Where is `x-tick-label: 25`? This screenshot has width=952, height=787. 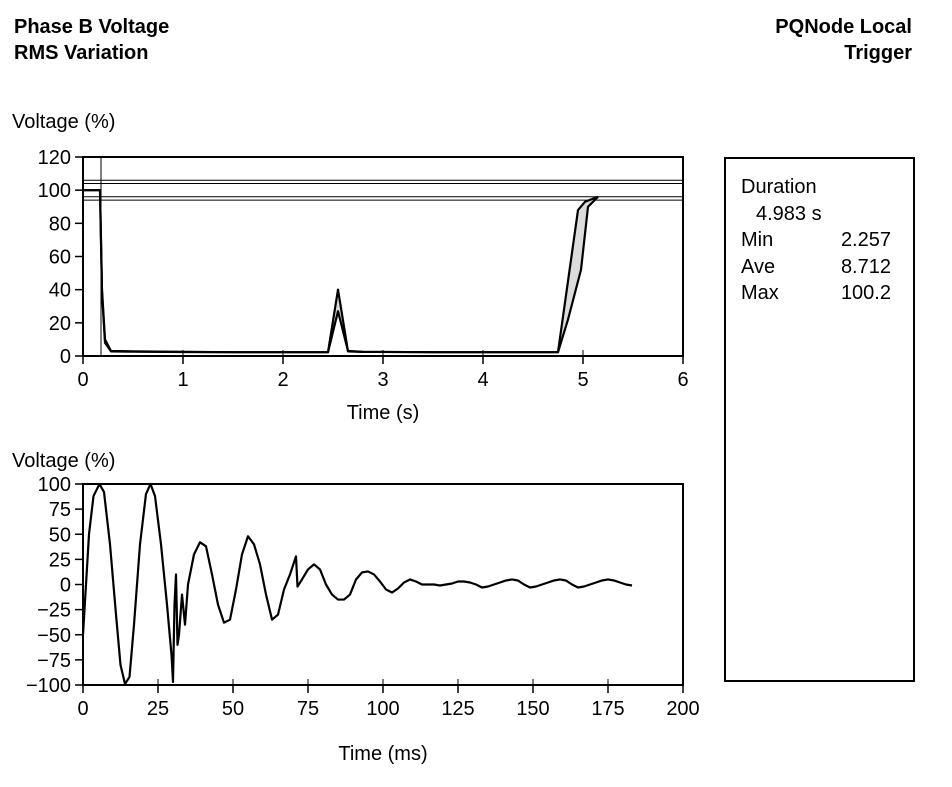 x-tick-label: 25 is located at coordinates (158, 709).